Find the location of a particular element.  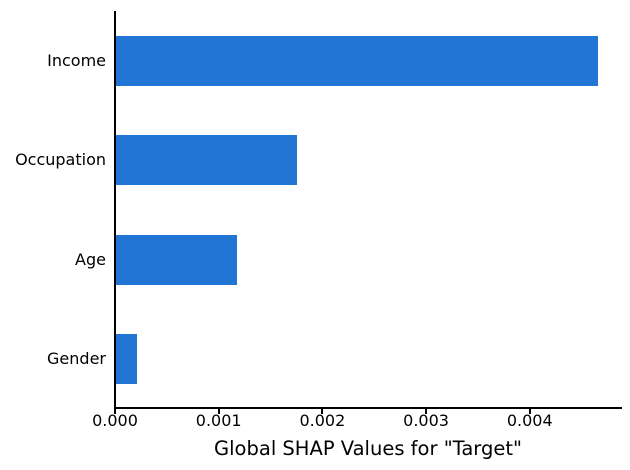

bar-occupation is located at coordinates (207, 160).